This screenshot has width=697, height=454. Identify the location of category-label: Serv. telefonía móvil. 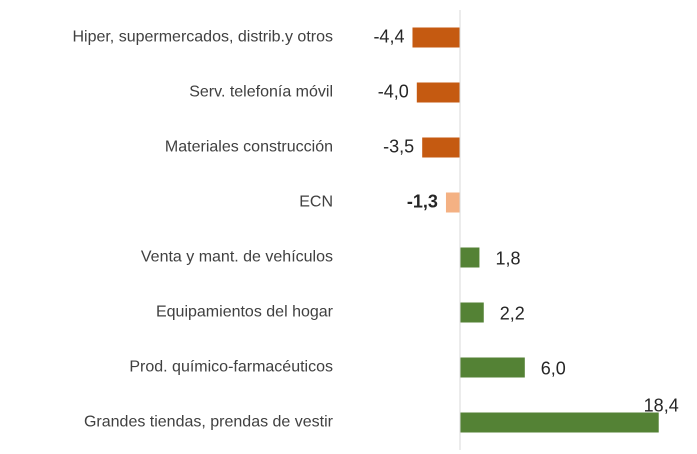
(261, 92).